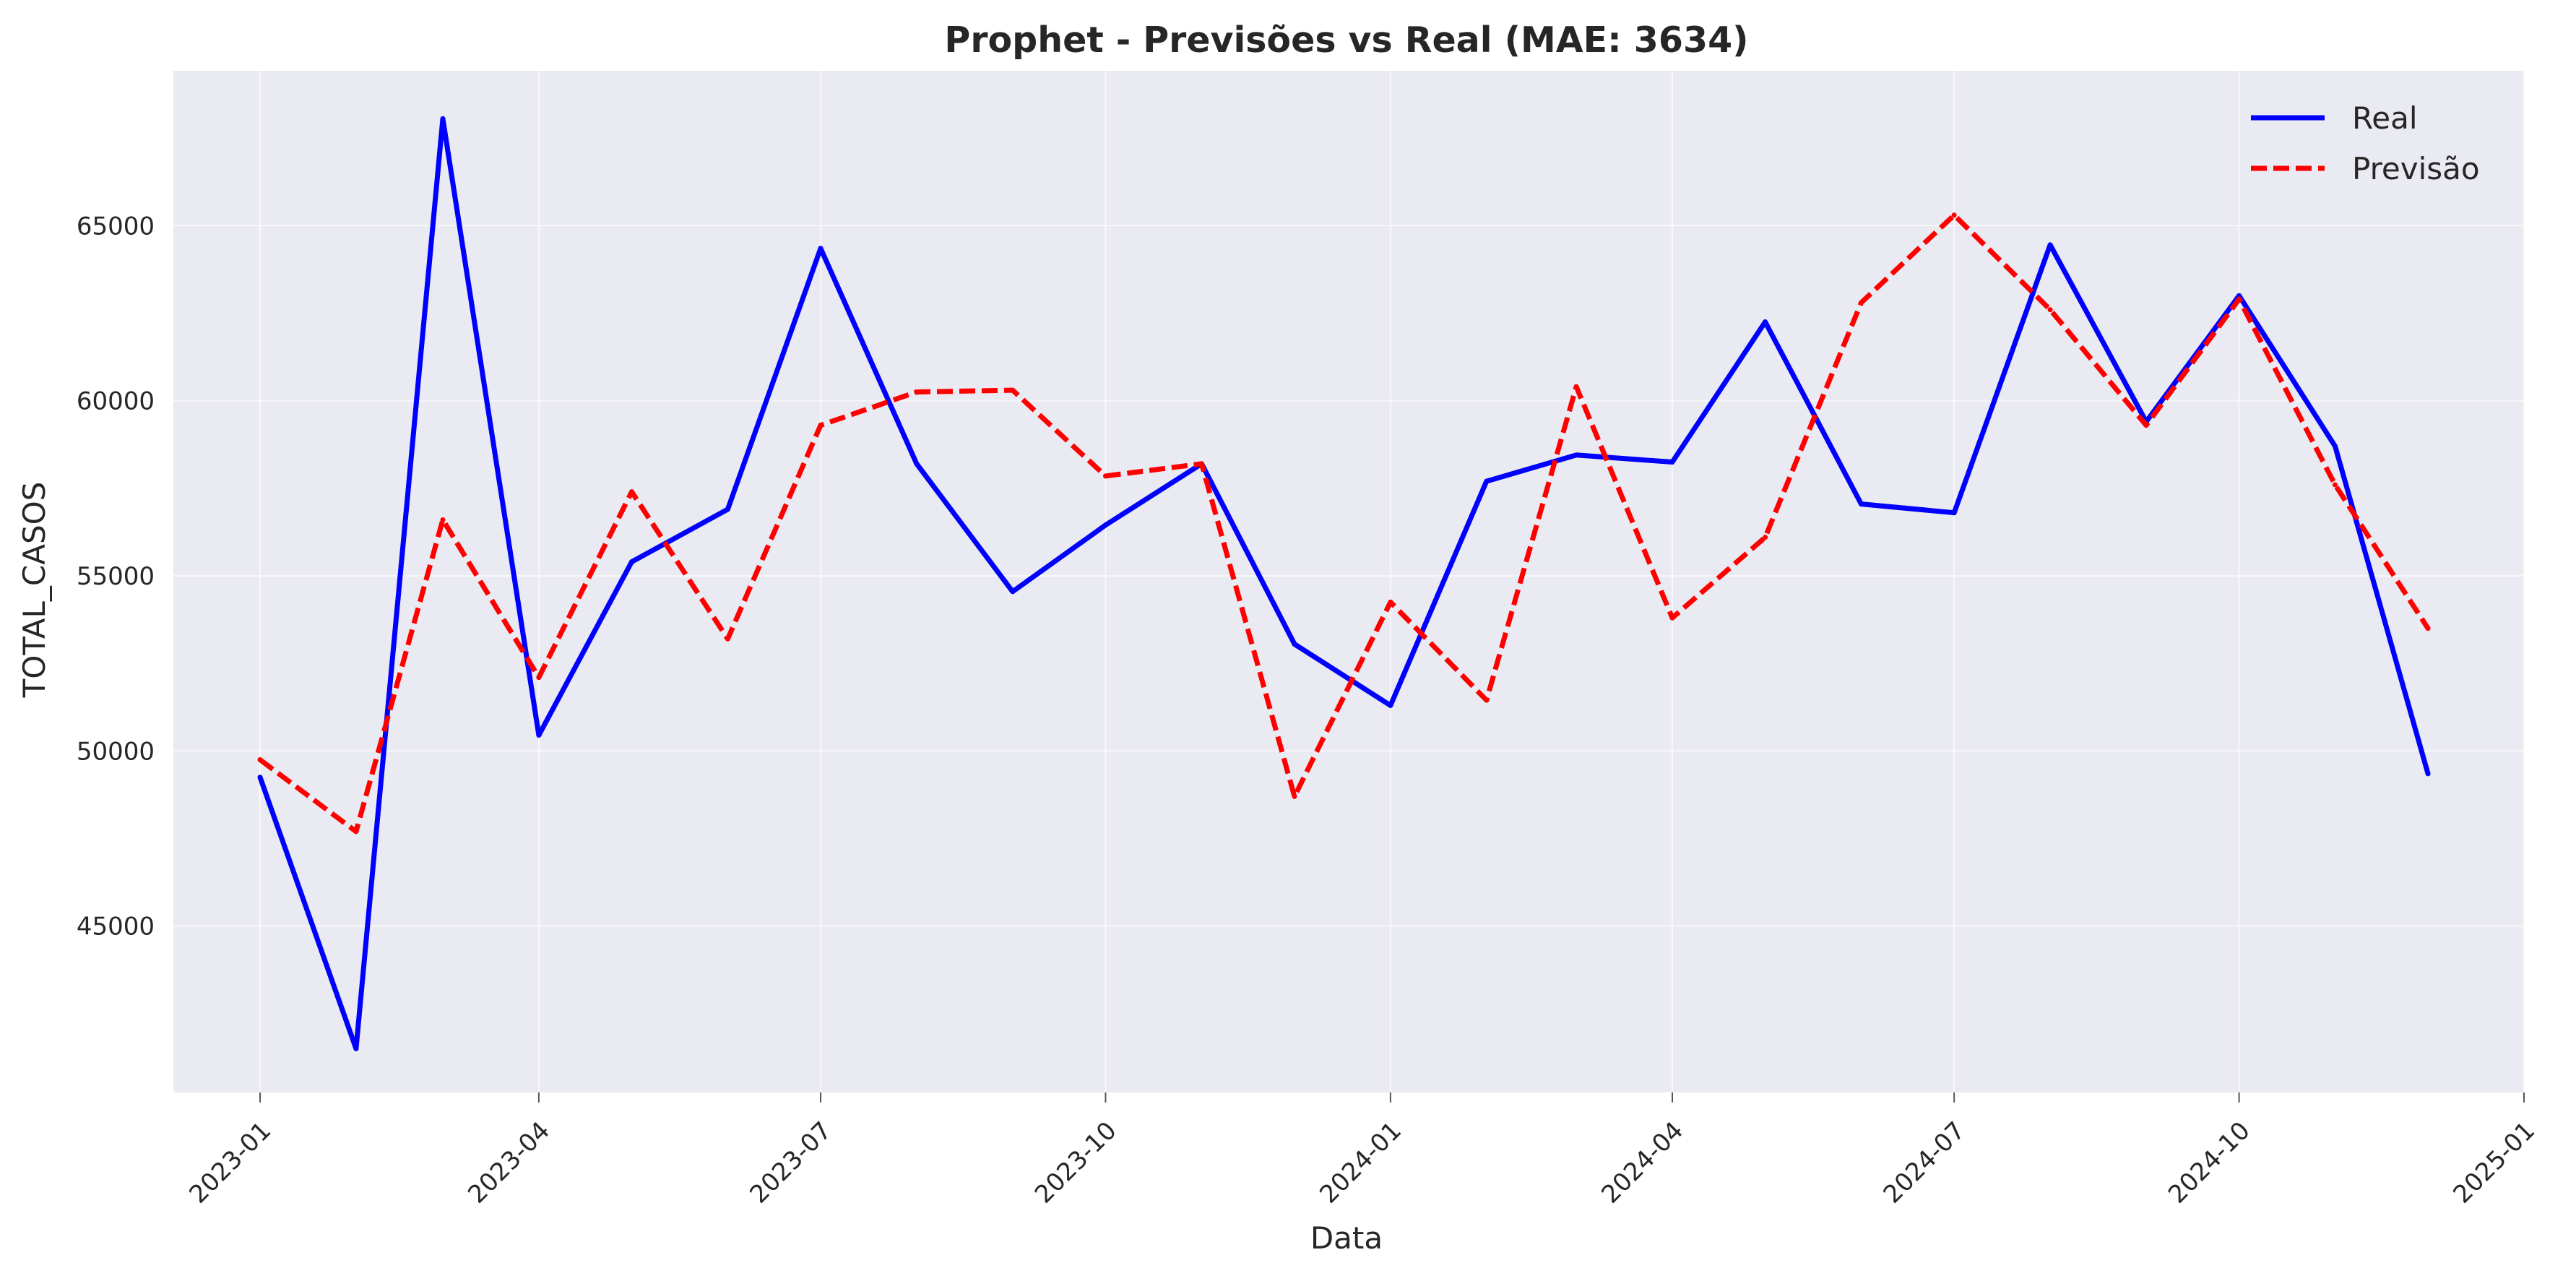  Describe the element at coordinates (116, 927) in the screenshot. I see `y-tick-label: 45000` at that location.